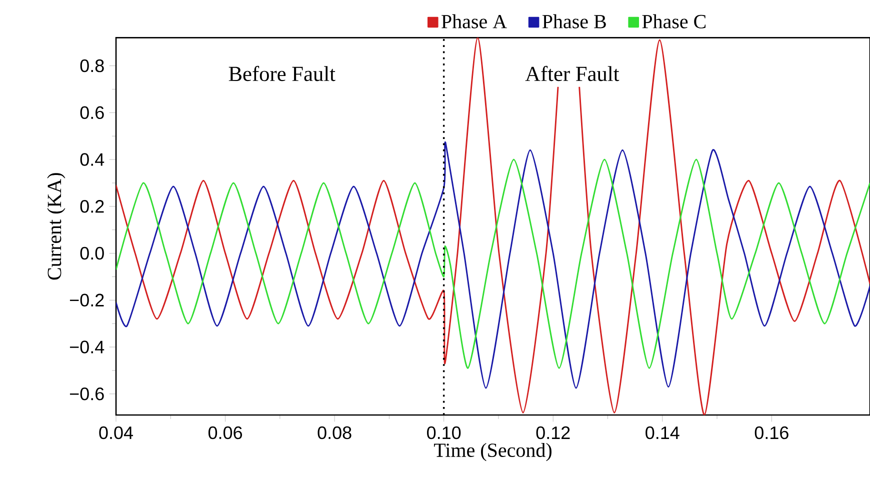 This screenshot has height=496, width=870. Describe the element at coordinates (92, 253) in the screenshot. I see `y-tick-label: 0.0` at that location.